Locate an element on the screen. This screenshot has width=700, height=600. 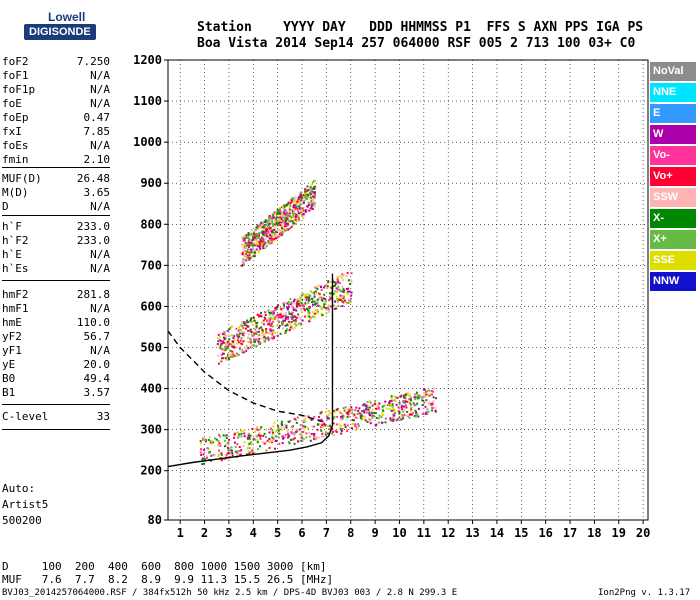
param-separator is located at coordinates (56, 167).